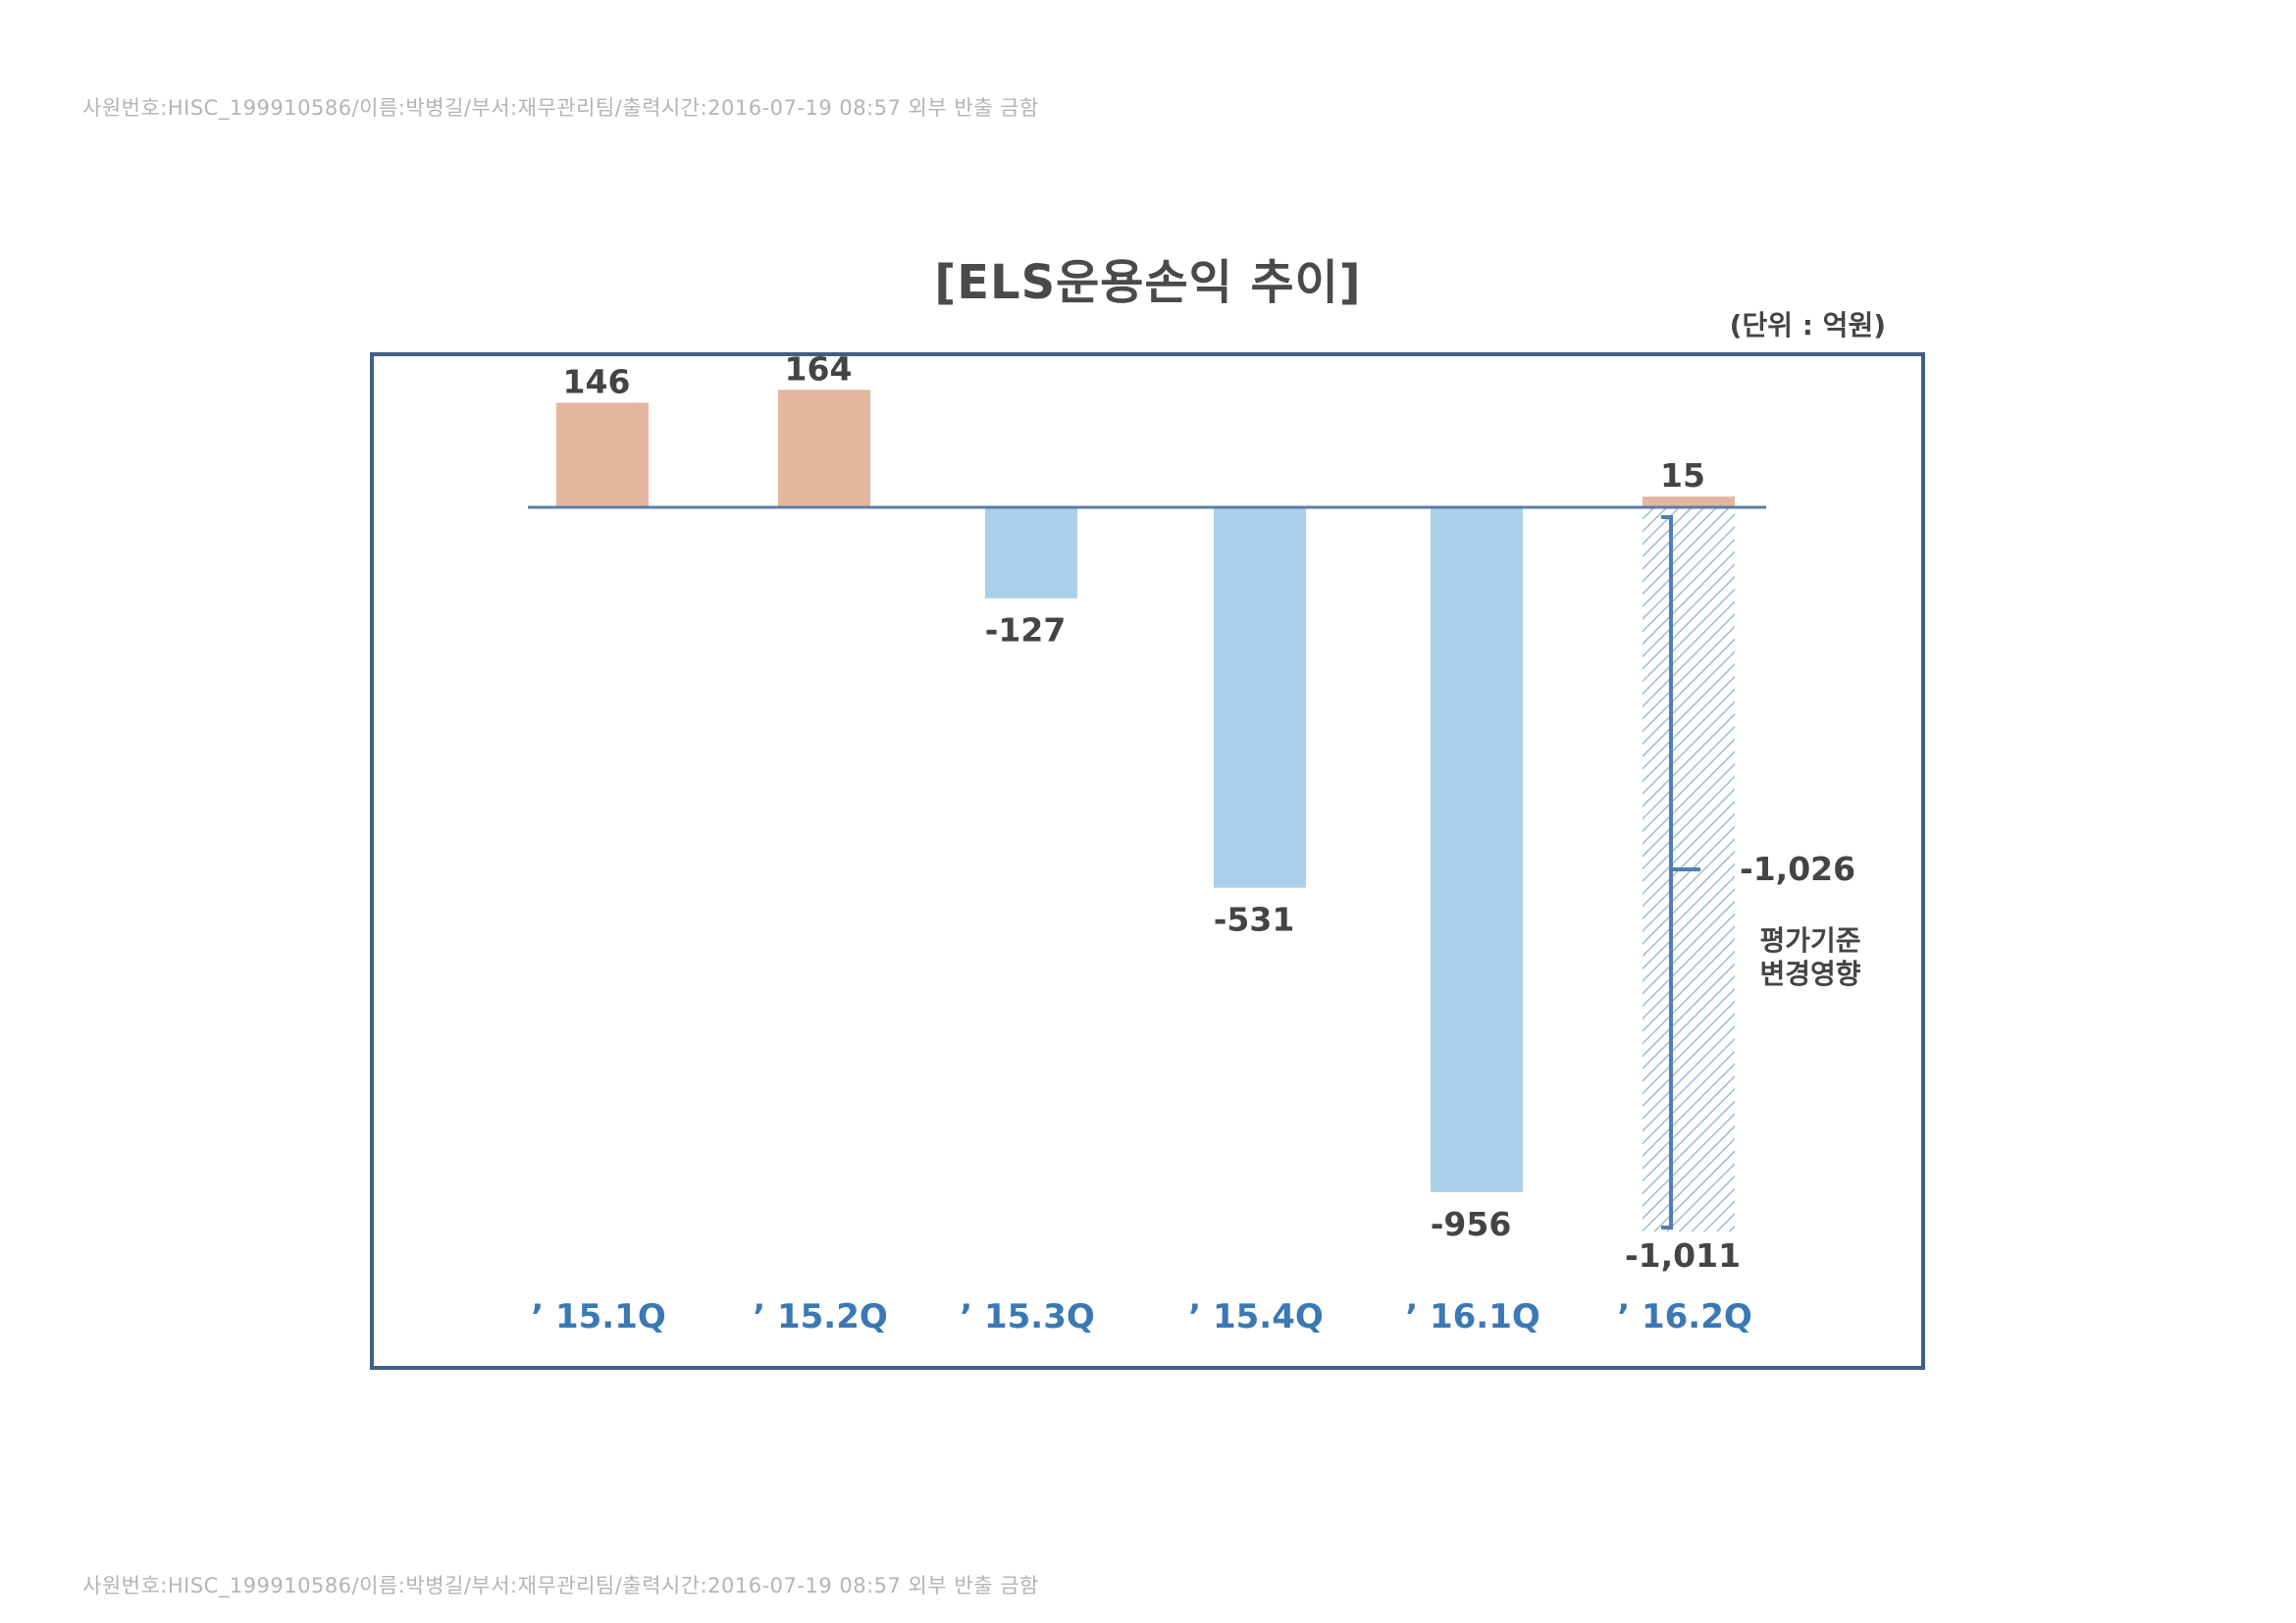  I want to click on x-tick-label: ’ 15.4Q, so click(1256, 1316).